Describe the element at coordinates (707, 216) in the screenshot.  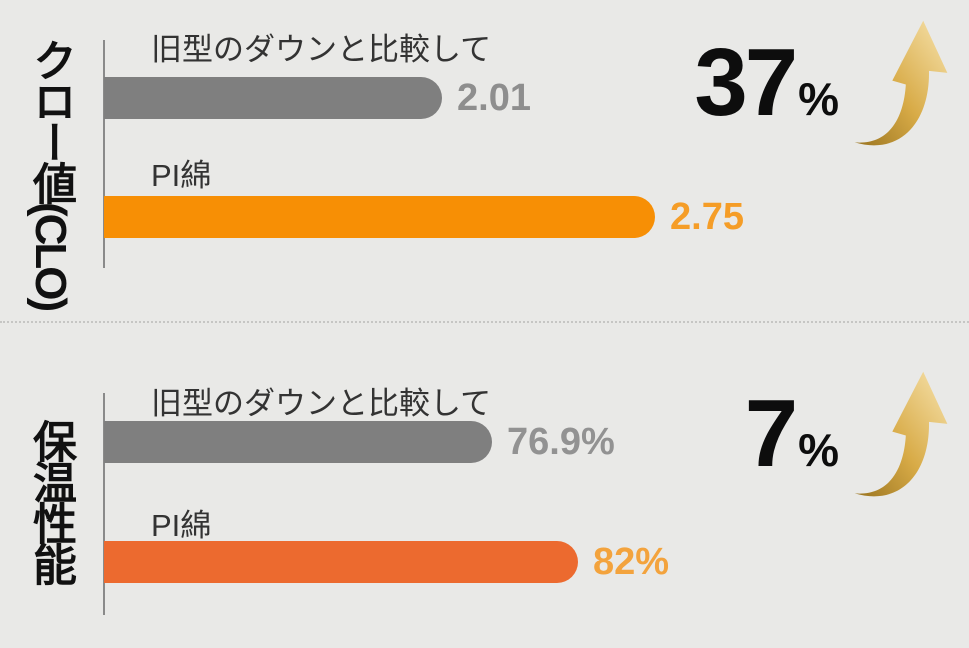
I see `bar-value-pi-cotton: 2.75` at that location.